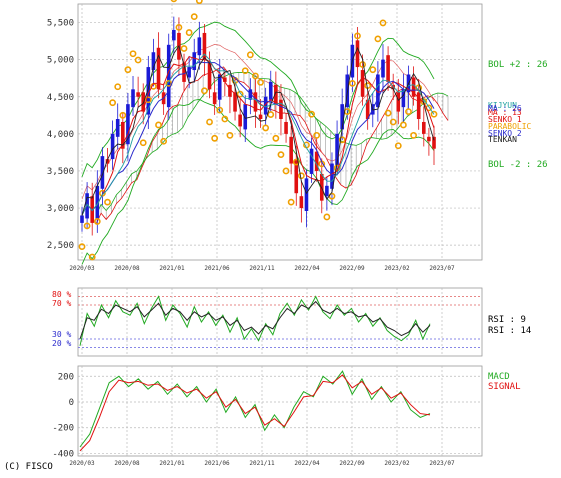 This screenshot has height=478, width=561. What do you see at coordinates (217, 268) in the screenshot?
I see `price-x-tick: 2021/06` at bounding box center [217, 268].